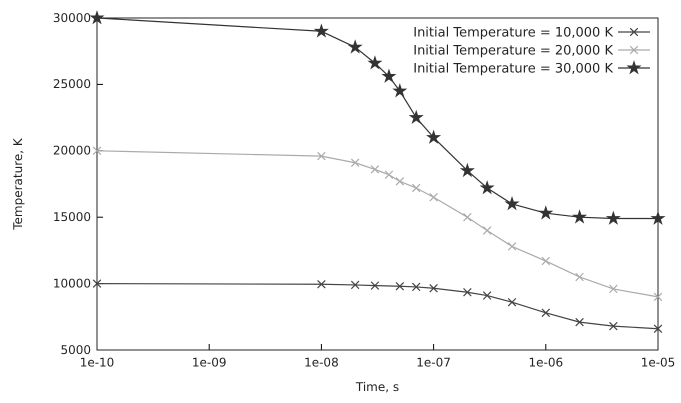  Describe the element at coordinates (658, 363) in the screenshot. I see `x-tick-label: 1e-05` at that location.